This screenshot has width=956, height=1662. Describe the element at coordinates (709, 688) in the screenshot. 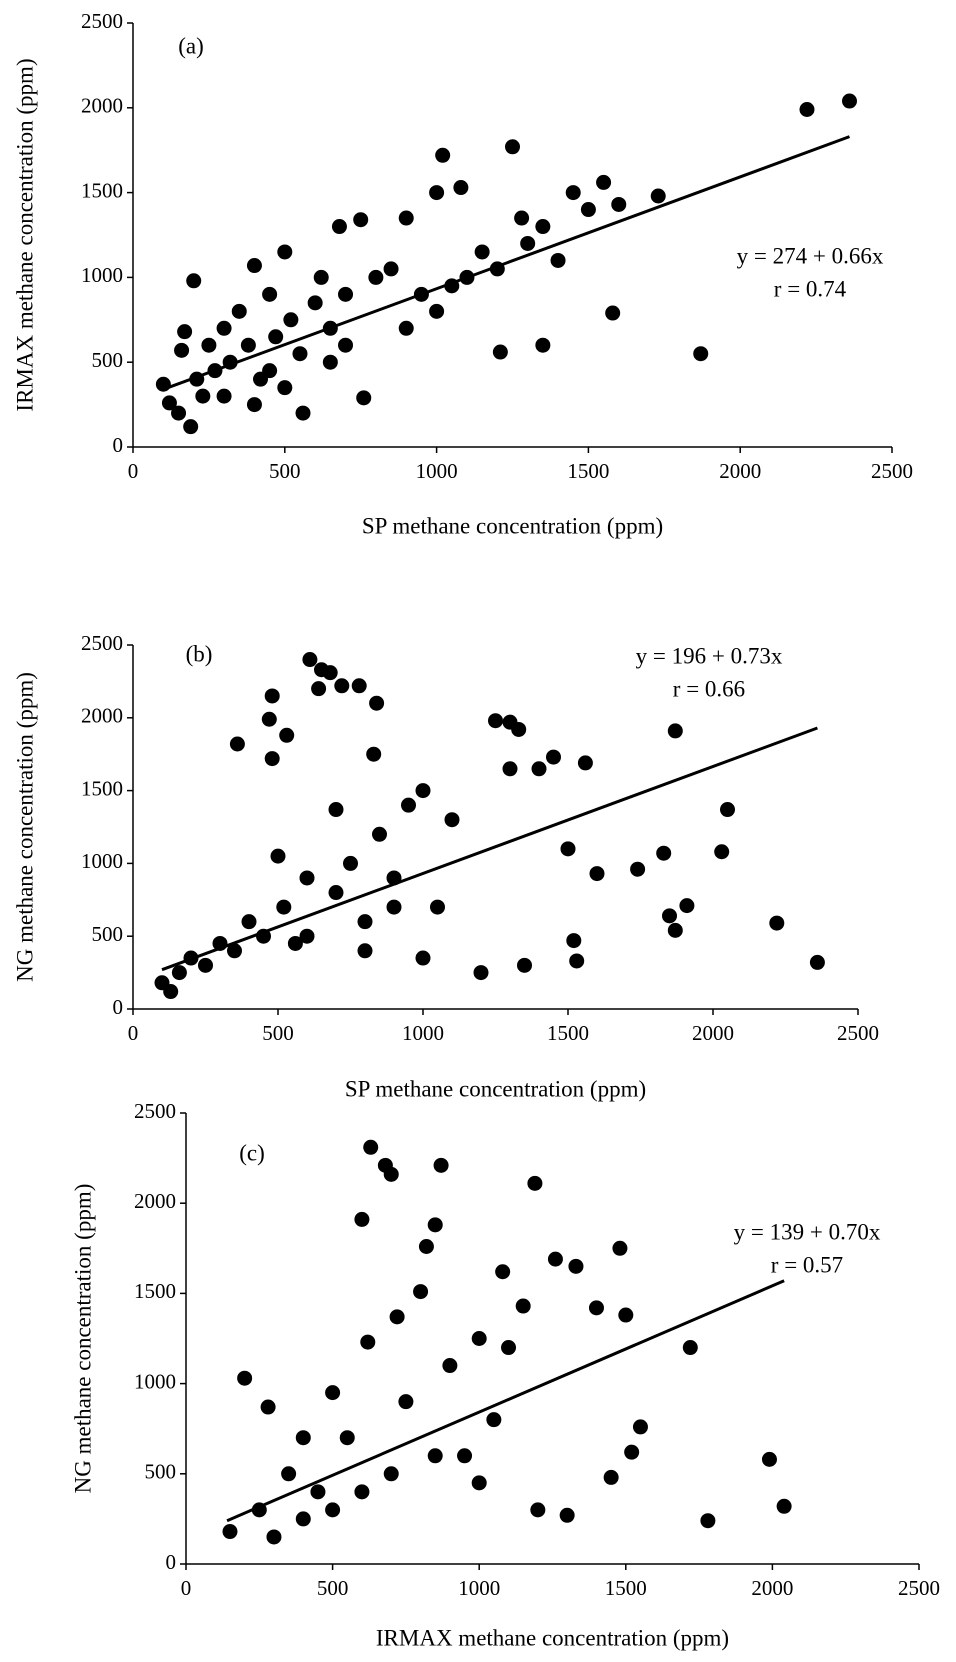

I see `annotation: r = 0.66` at that location.